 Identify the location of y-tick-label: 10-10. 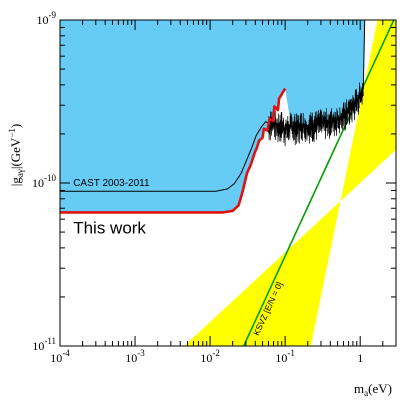
(44, 181).